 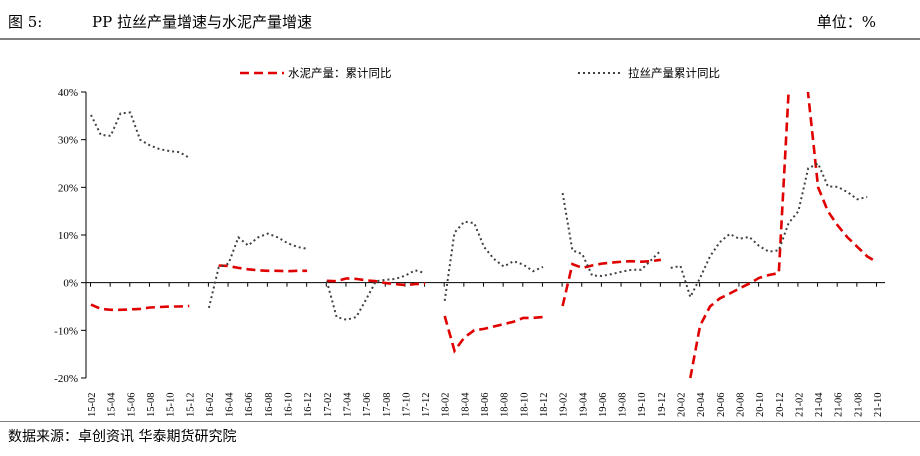 I want to click on x-tick-label: 20-04, so click(x=701, y=404).